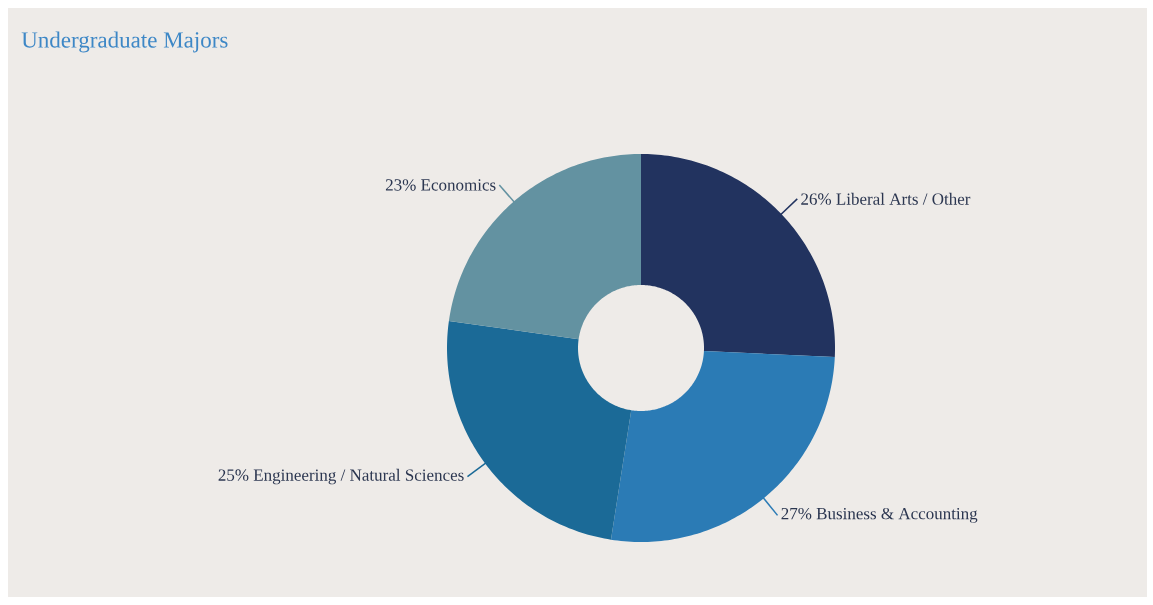  What do you see at coordinates (358, 476) in the screenshot?
I see `slice-label: Engineering / Natural Sciences` at bounding box center [358, 476].